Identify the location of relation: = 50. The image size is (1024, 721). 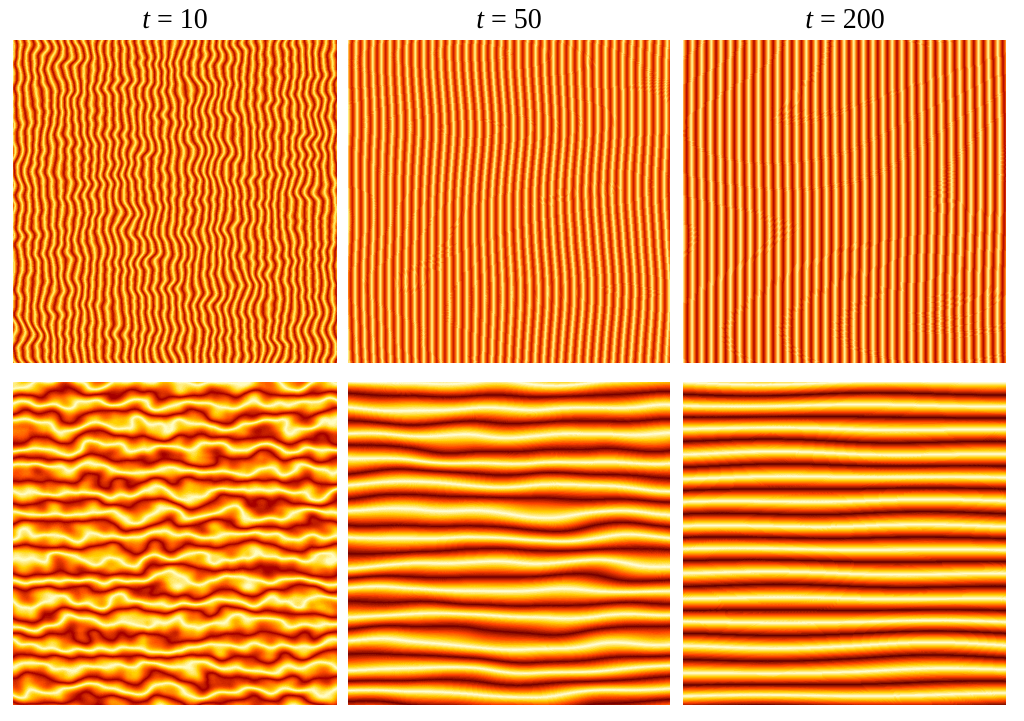
(516, 19).